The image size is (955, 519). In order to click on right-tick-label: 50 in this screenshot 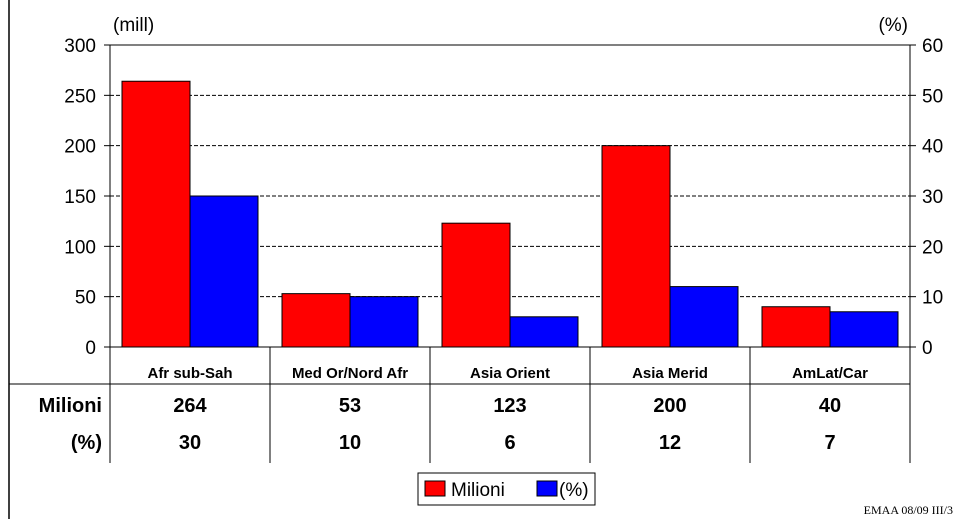, I will do `click(932, 96)`.